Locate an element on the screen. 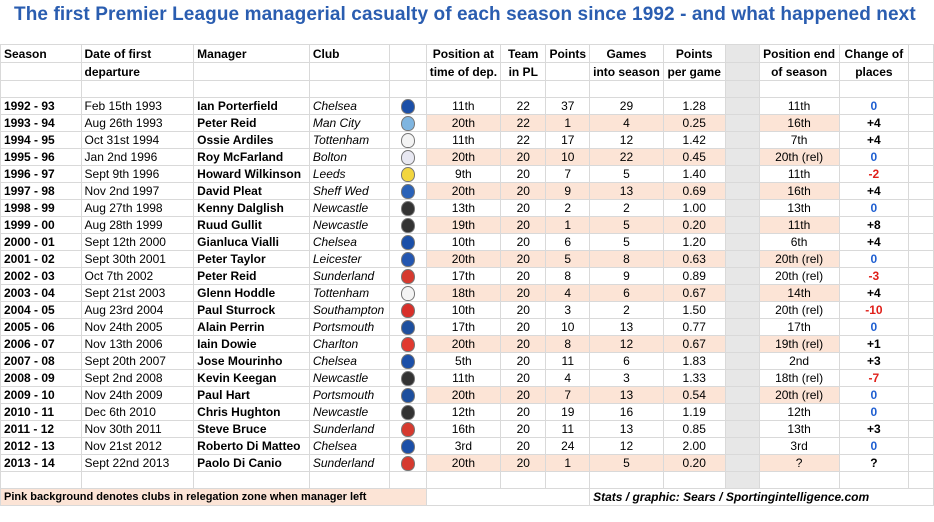  manager-cell: Steve Bruce is located at coordinates (251, 429).